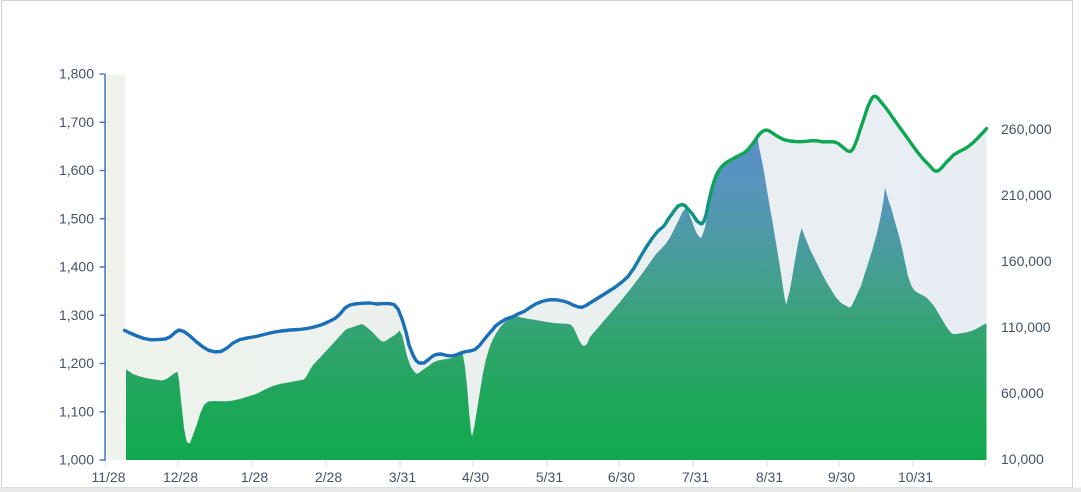  What do you see at coordinates (1026, 129) in the screenshot?
I see `svg-text: 260,000` at bounding box center [1026, 129].